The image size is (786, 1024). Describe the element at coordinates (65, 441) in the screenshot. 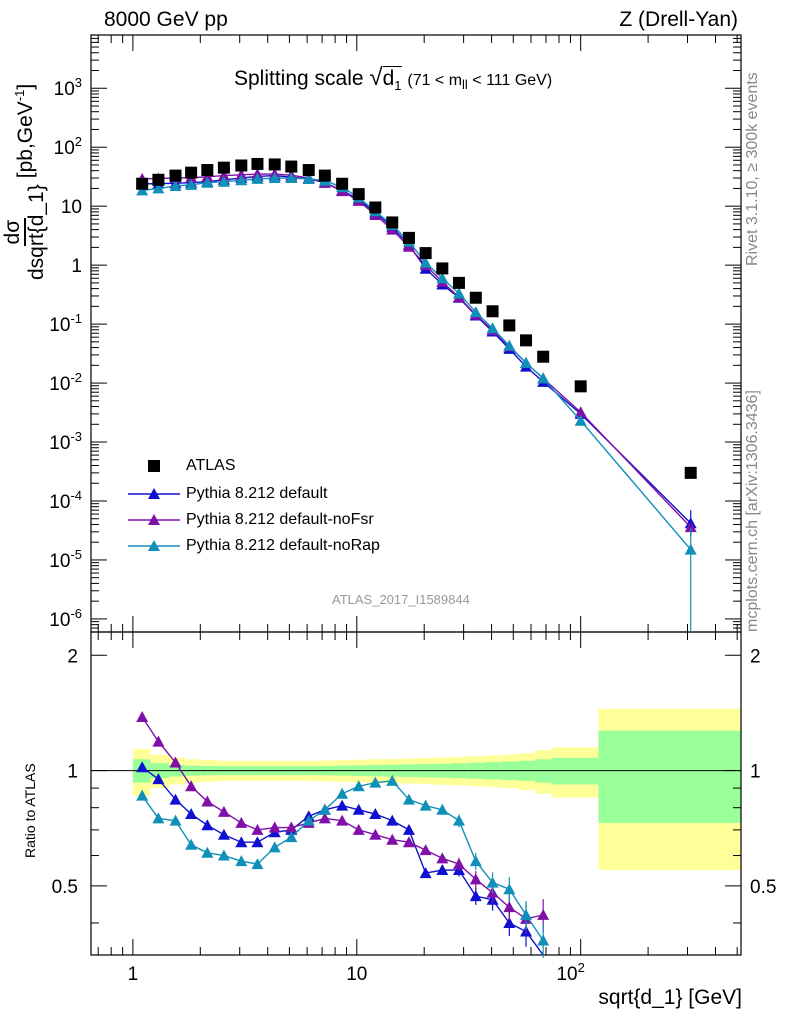

I see `y-tick-label: 10⁻³` at that location.